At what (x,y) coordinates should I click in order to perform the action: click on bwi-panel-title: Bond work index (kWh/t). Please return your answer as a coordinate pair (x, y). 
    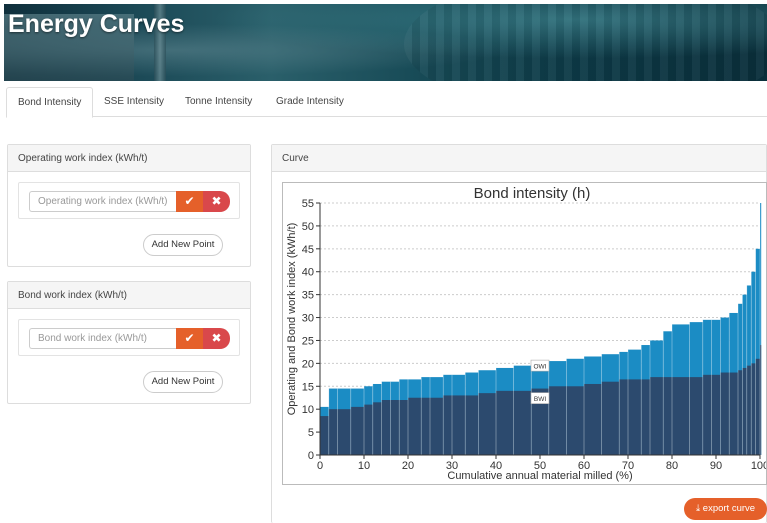
    Looking at the image, I should click on (129, 295).